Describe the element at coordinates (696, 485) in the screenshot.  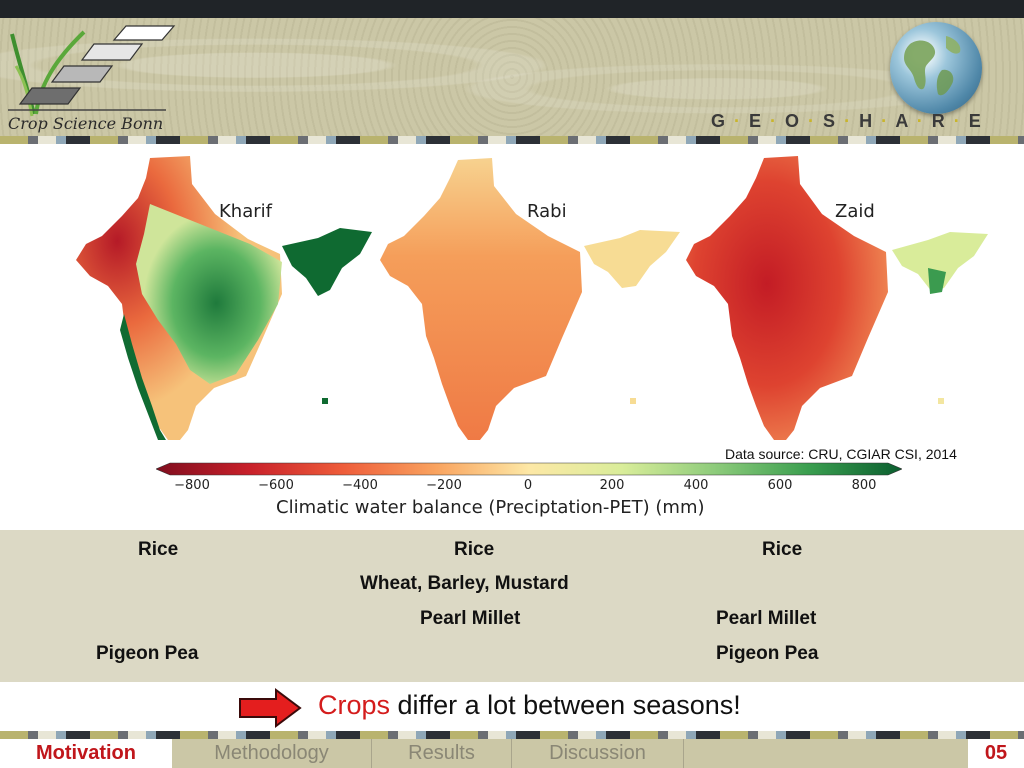
I see `colorbar-tick: 400` at that location.